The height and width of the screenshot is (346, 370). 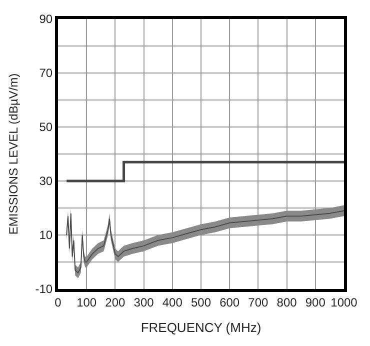 What do you see at coordinates (144, 302) in the screenshot?
I see `x-tick-label: 300` at bounding box center [144, 302].